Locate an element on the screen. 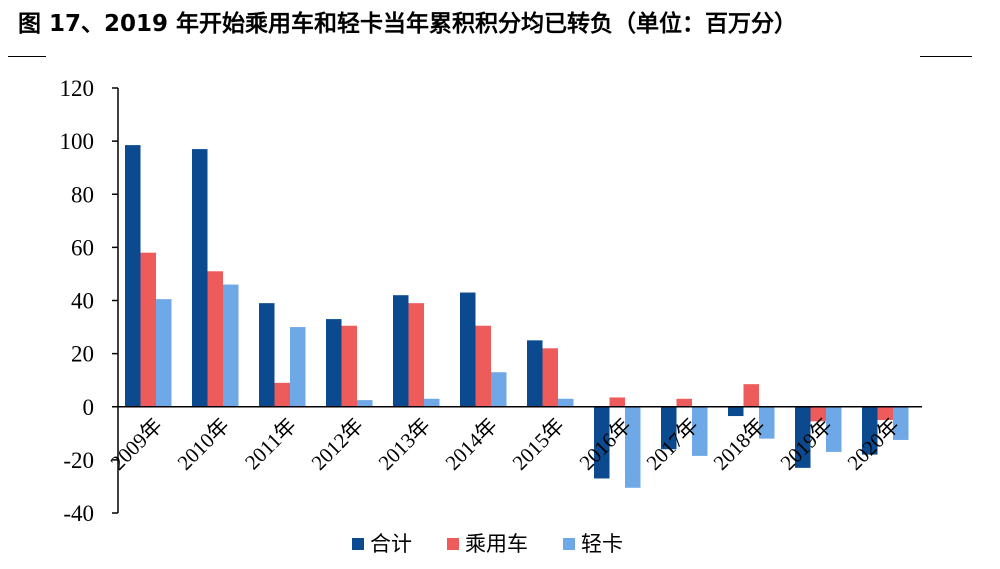  y-tick-label: 120 is located at coordinates (77, 88).